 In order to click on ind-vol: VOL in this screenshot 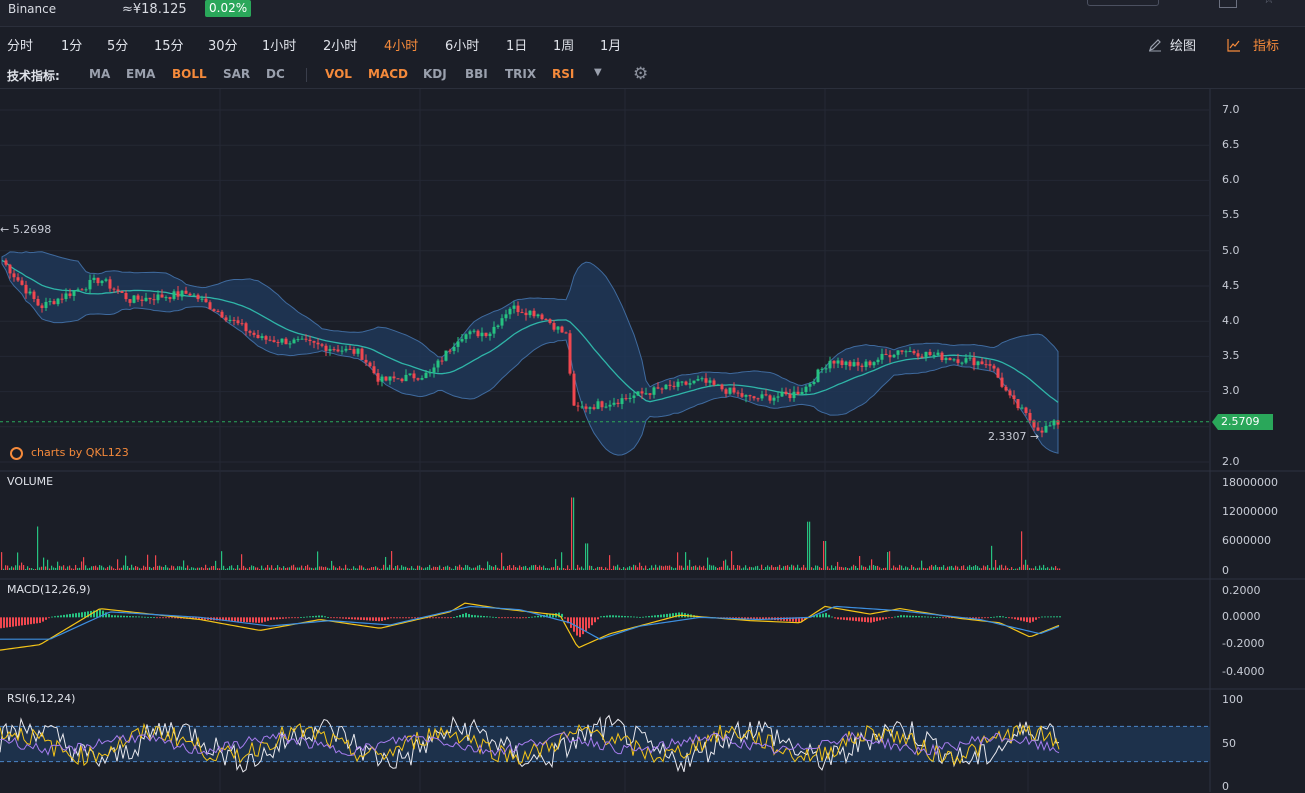, I will do `click(338, 74)`.